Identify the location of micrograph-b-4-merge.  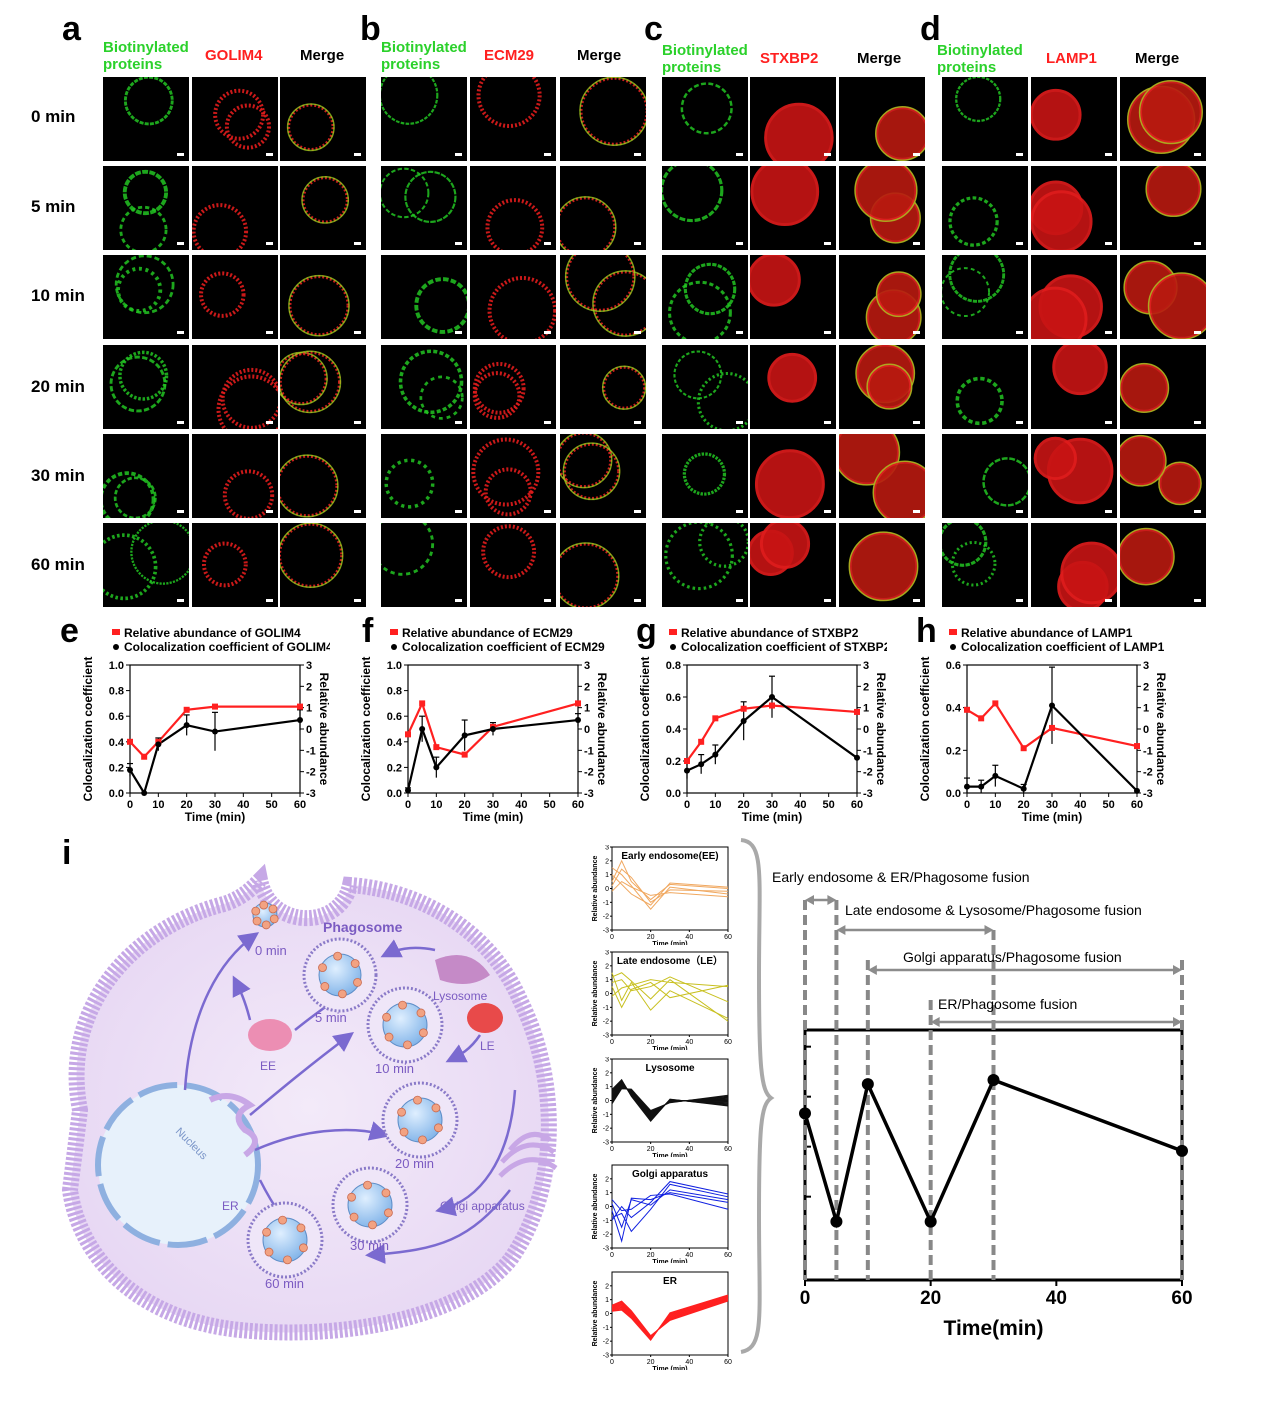
(603, 476).